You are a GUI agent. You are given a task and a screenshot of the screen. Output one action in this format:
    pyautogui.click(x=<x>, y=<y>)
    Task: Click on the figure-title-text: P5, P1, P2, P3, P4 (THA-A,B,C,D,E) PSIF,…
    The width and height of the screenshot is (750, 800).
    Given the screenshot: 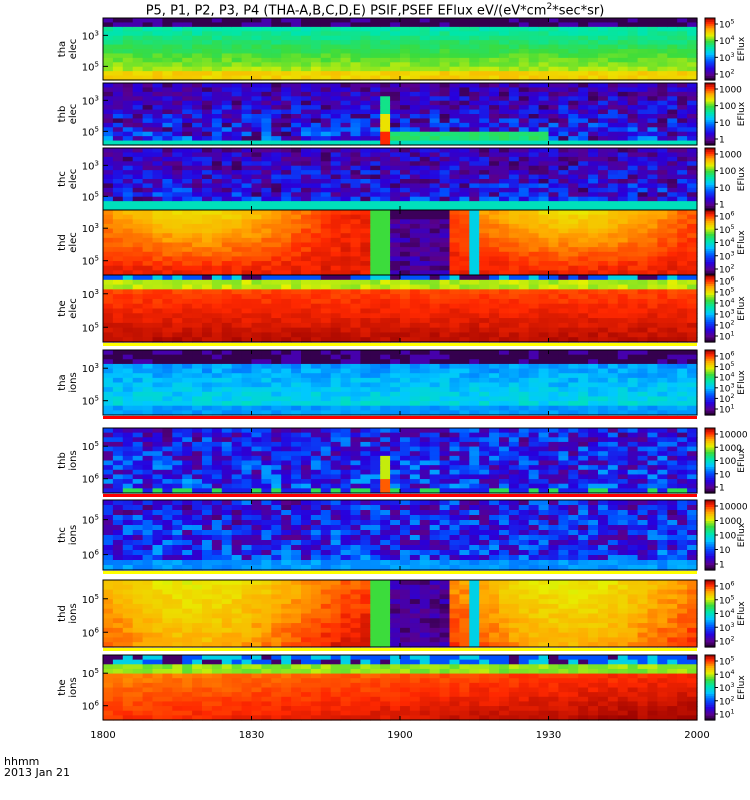 What is the action you would take?
    pyautogui.click(x=346, y=11)
    